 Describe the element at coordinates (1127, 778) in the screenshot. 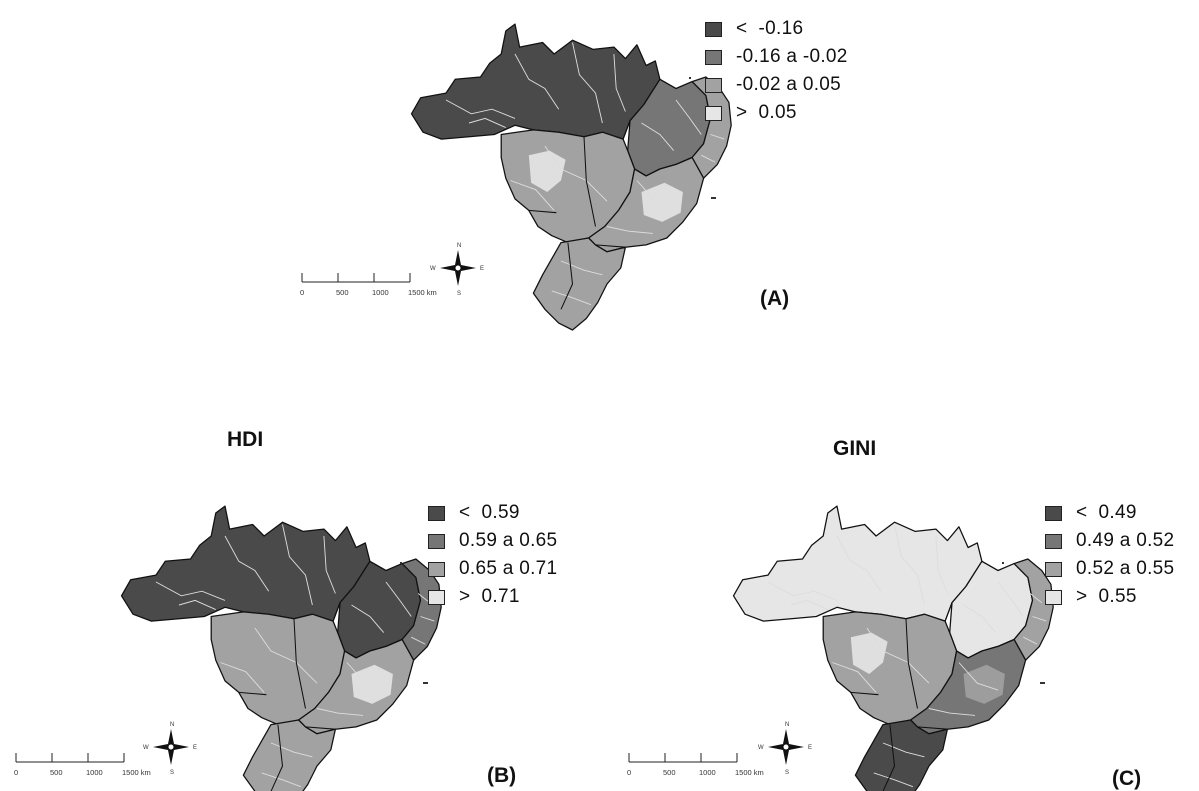

I see `panel-letter-c: (C)` at that location.